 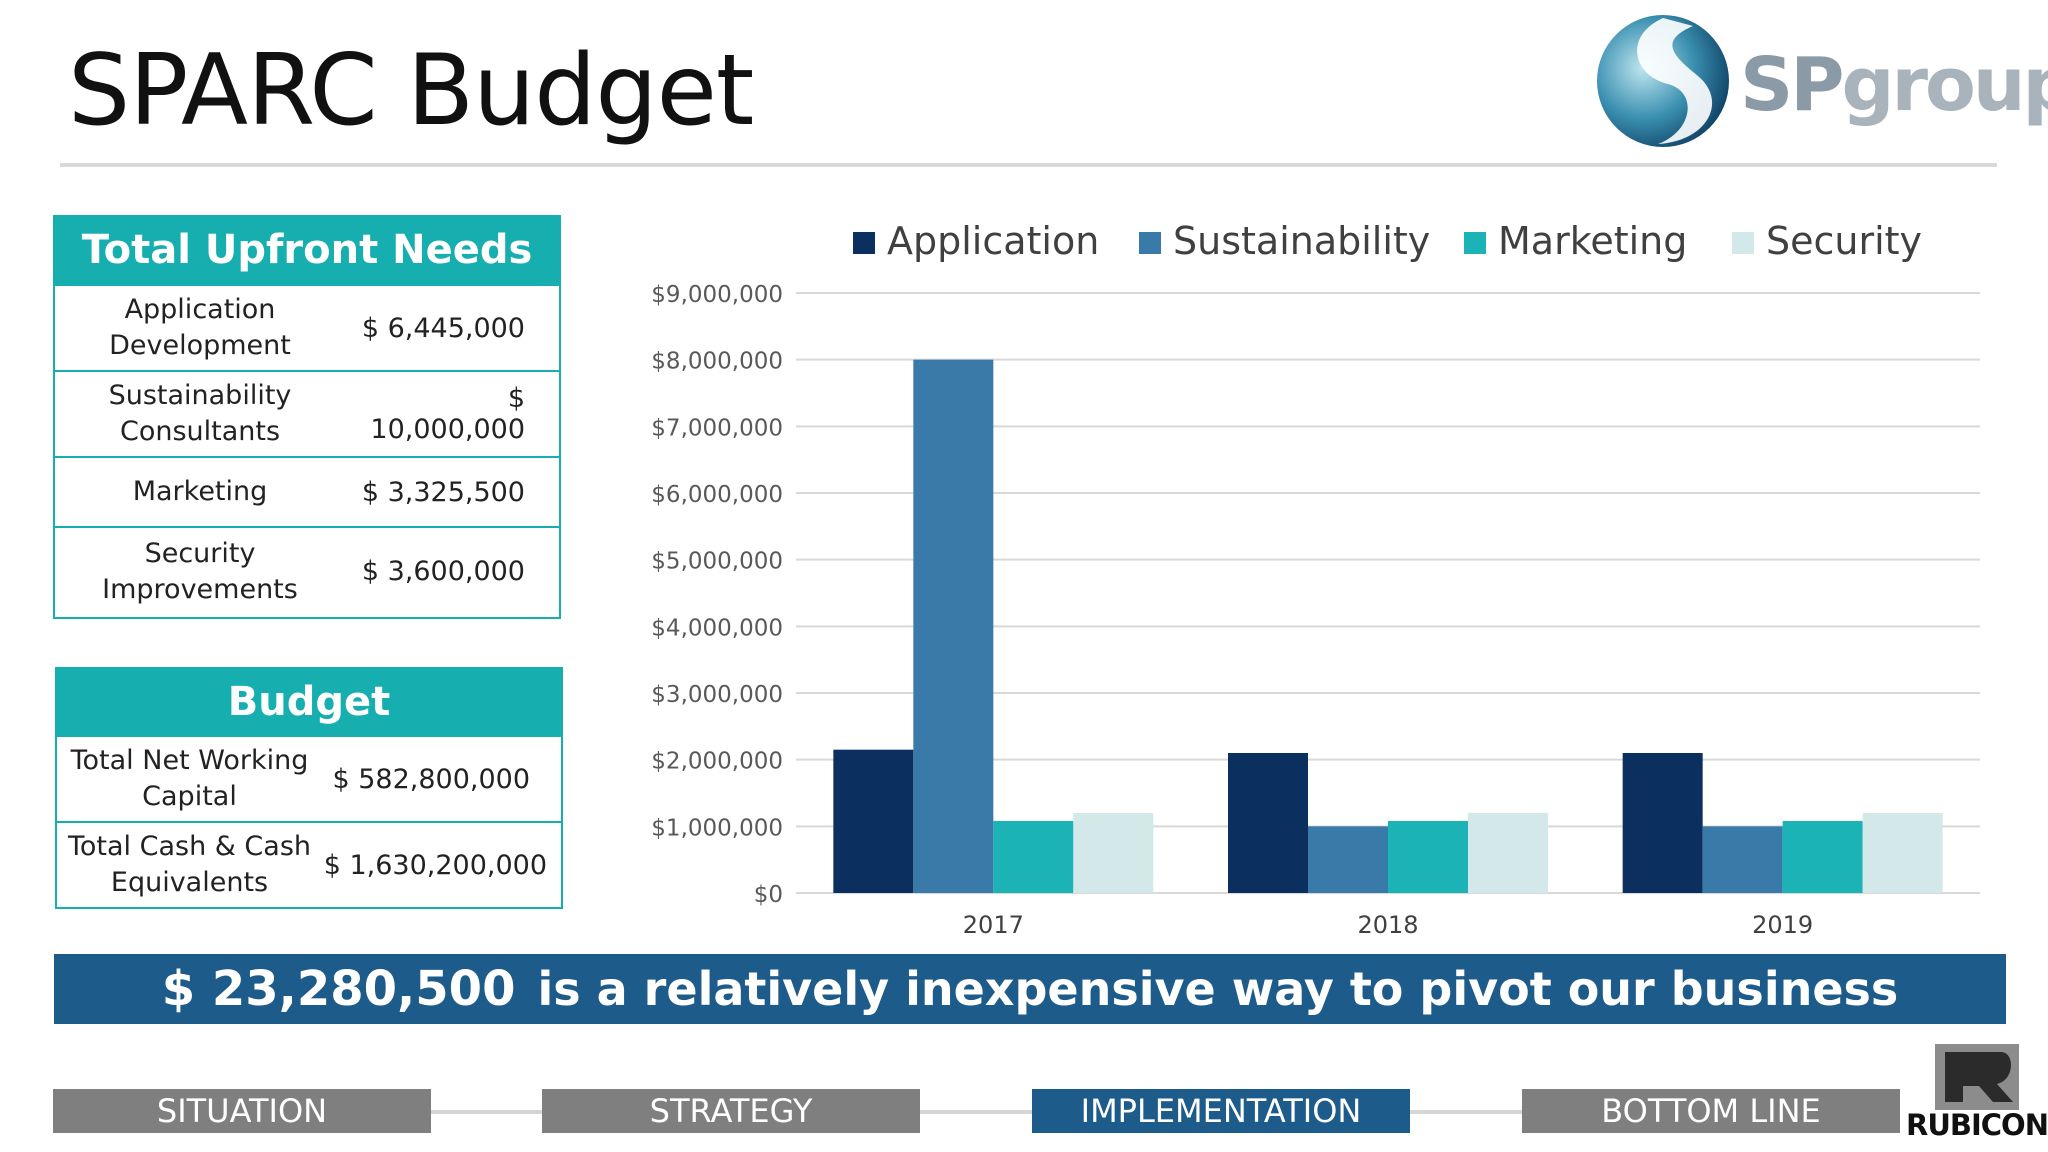 I want to click on bar-sustainability-2018, so click(x=1348, y=859).